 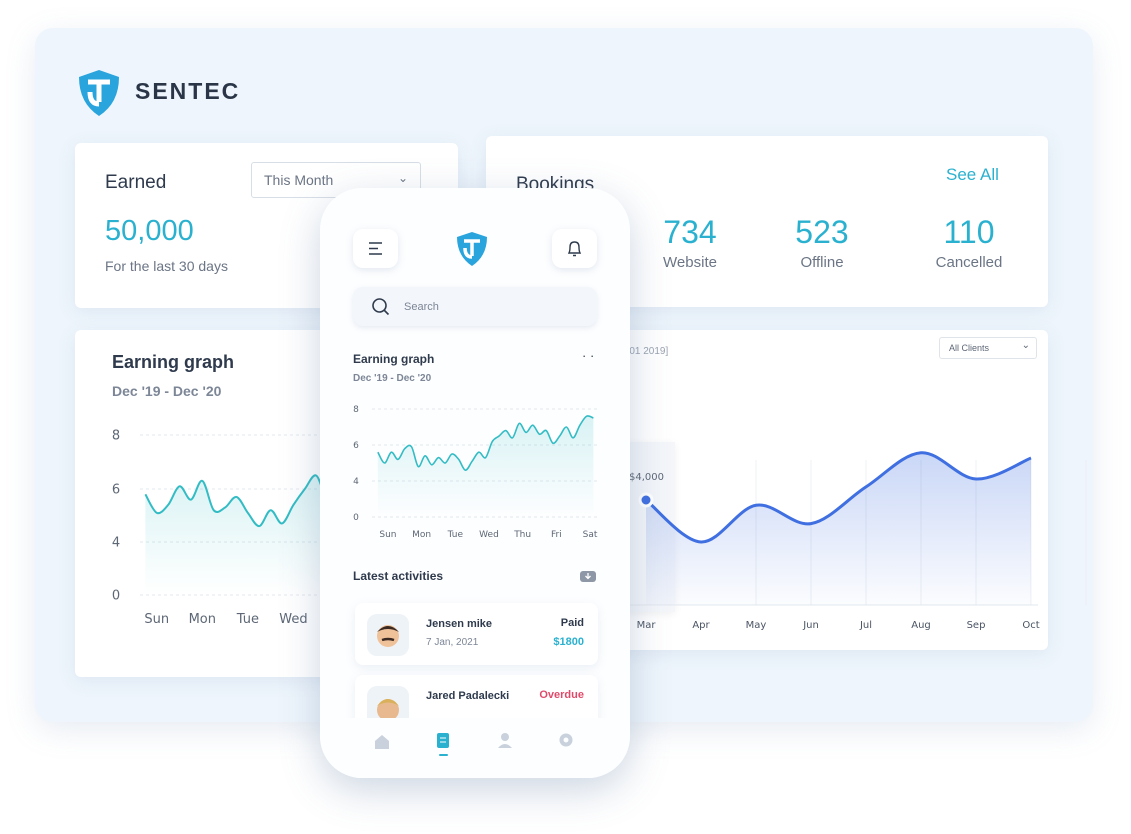 What do you see at coordinates (556, 535) in the screenshot?
I see `x-tick-label: Fri` at bounding box center [556, 535].